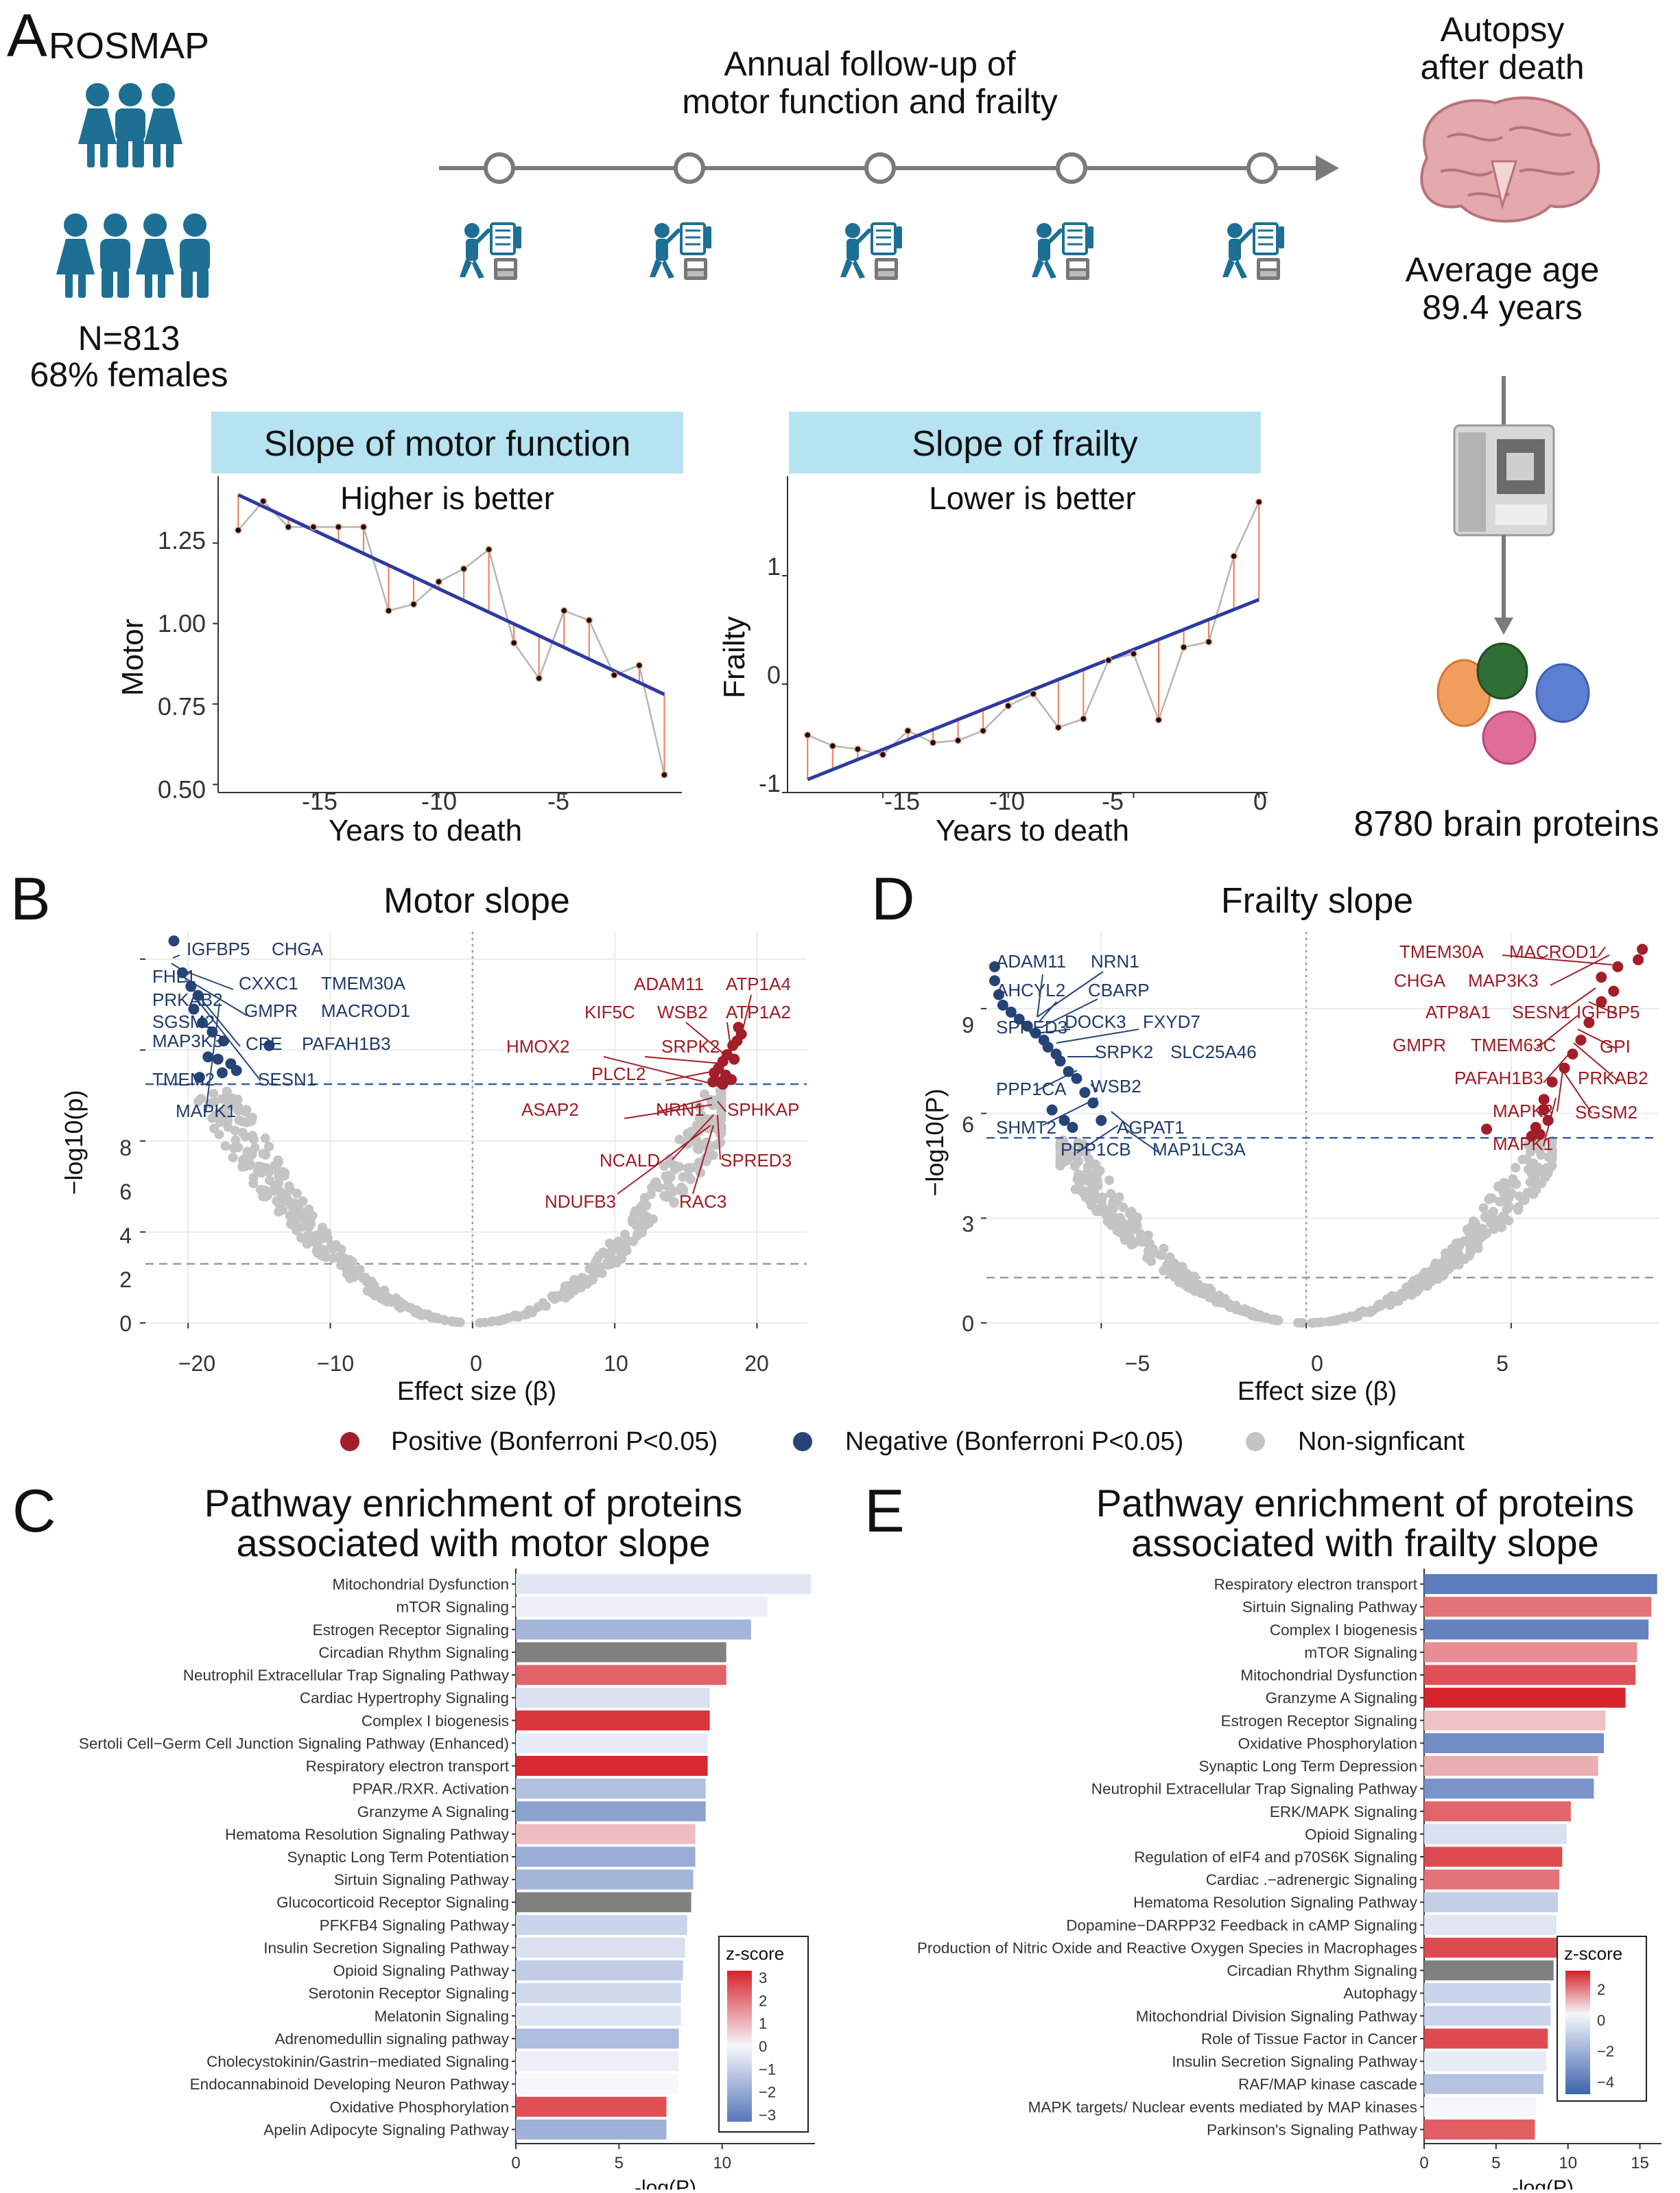 Image resolution: width=1680 pixels, height=2193 pixels. I want to click on volcano-motor-y-tick: 8, so click(125, 1148).